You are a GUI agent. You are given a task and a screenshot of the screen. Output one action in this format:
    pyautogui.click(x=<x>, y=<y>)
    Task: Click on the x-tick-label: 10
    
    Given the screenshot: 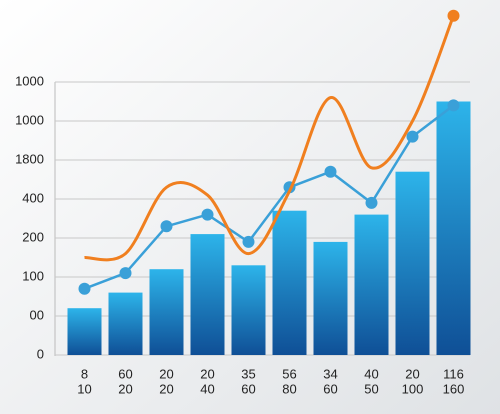 What is the action you would take?
    pyautogui.click(x=84, y=388)
    